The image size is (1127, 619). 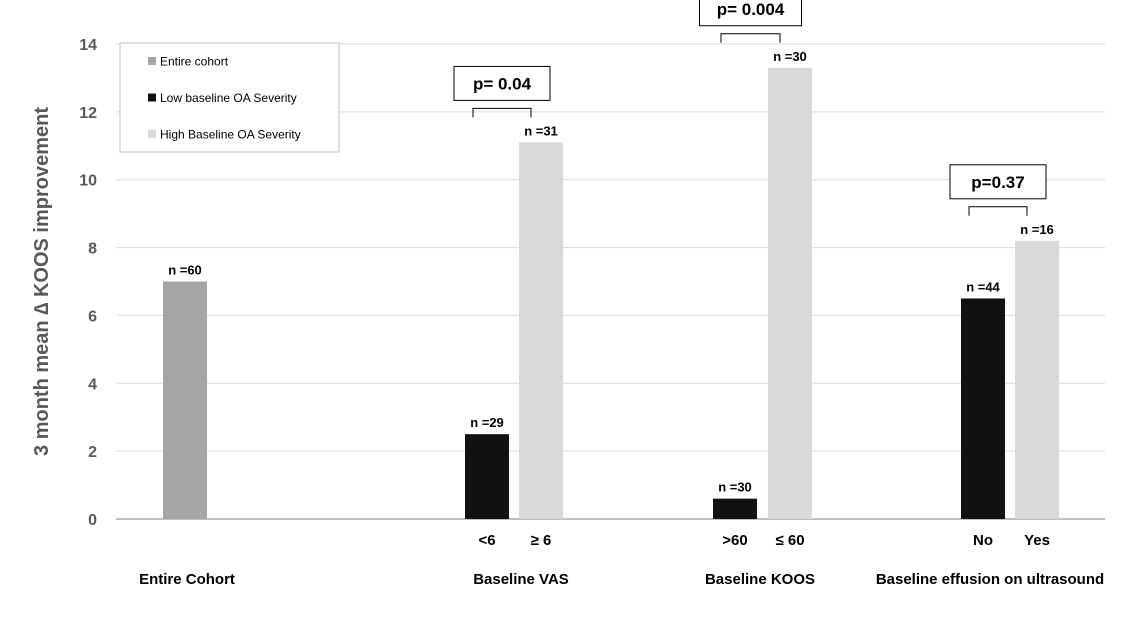 What do you see at coordinates (541, 540) in the screenshot?
I see `x-tick-label: ≥ 6` at bounding box center [541, 540].